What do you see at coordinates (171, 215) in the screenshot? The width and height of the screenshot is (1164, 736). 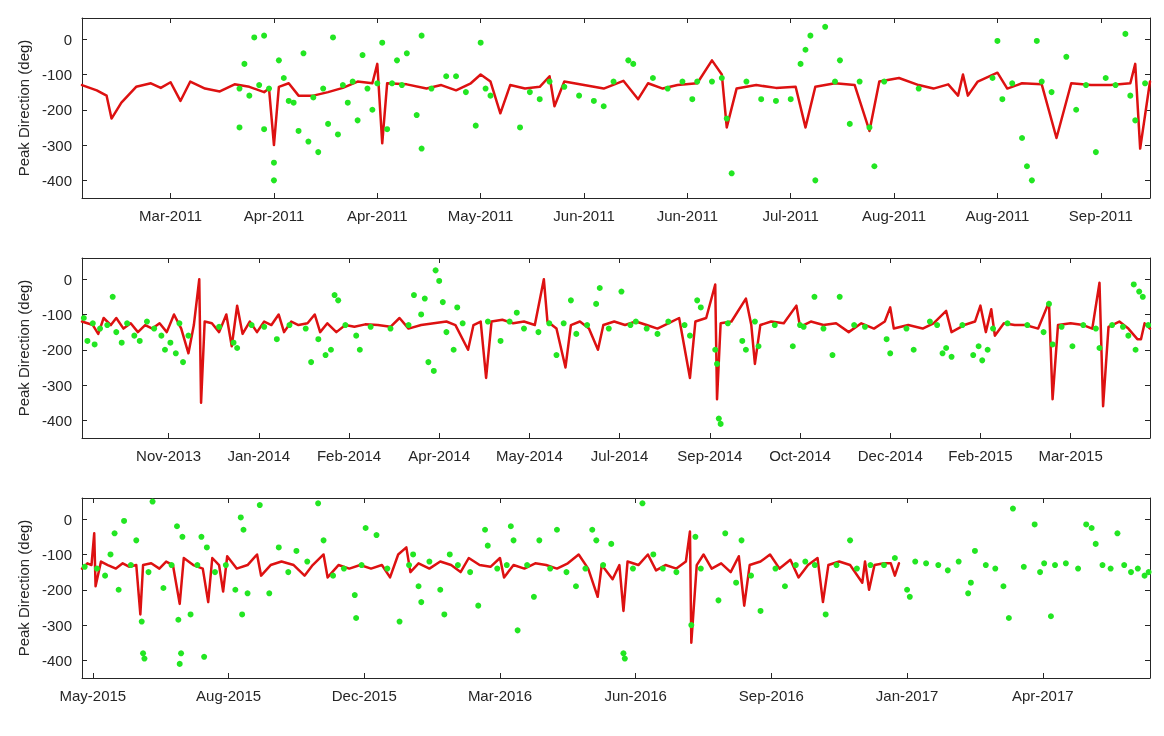 I see `x-tick-label: Mar-2011` at bounding box center [171, 215].